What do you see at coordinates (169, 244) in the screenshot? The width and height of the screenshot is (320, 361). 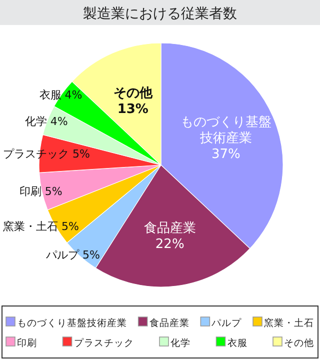 I see `data-label: 22%` at bounding box center [169, 244].